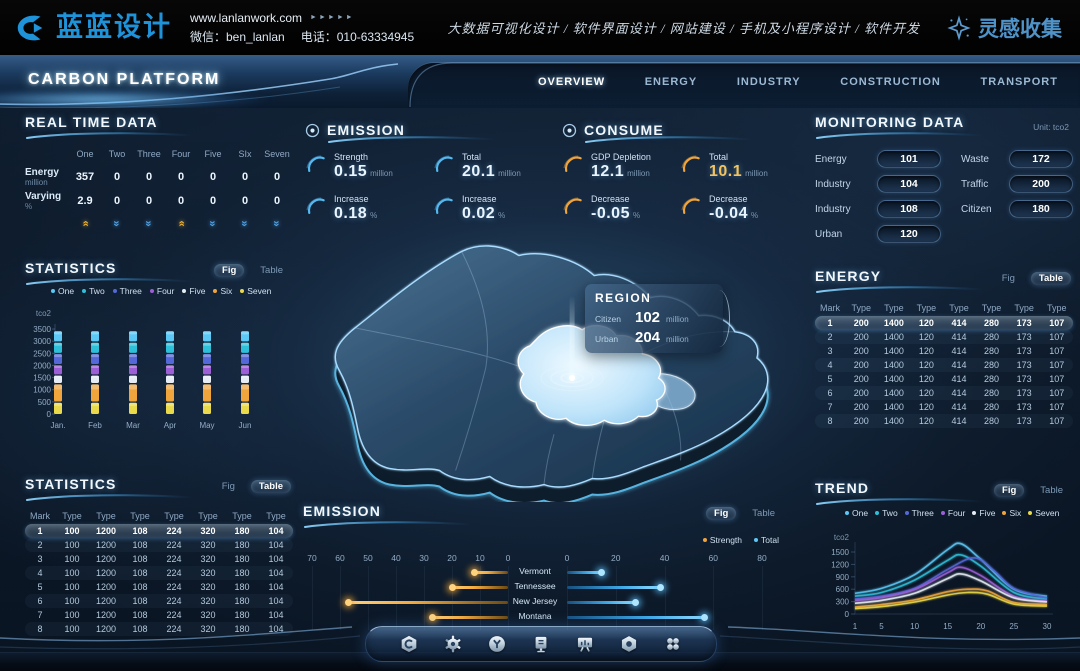 The height and width of the screenshot is (671, 1080). I want to click on table-row: 2 200 1400 120 414 280 173 107, so click(944, 337).